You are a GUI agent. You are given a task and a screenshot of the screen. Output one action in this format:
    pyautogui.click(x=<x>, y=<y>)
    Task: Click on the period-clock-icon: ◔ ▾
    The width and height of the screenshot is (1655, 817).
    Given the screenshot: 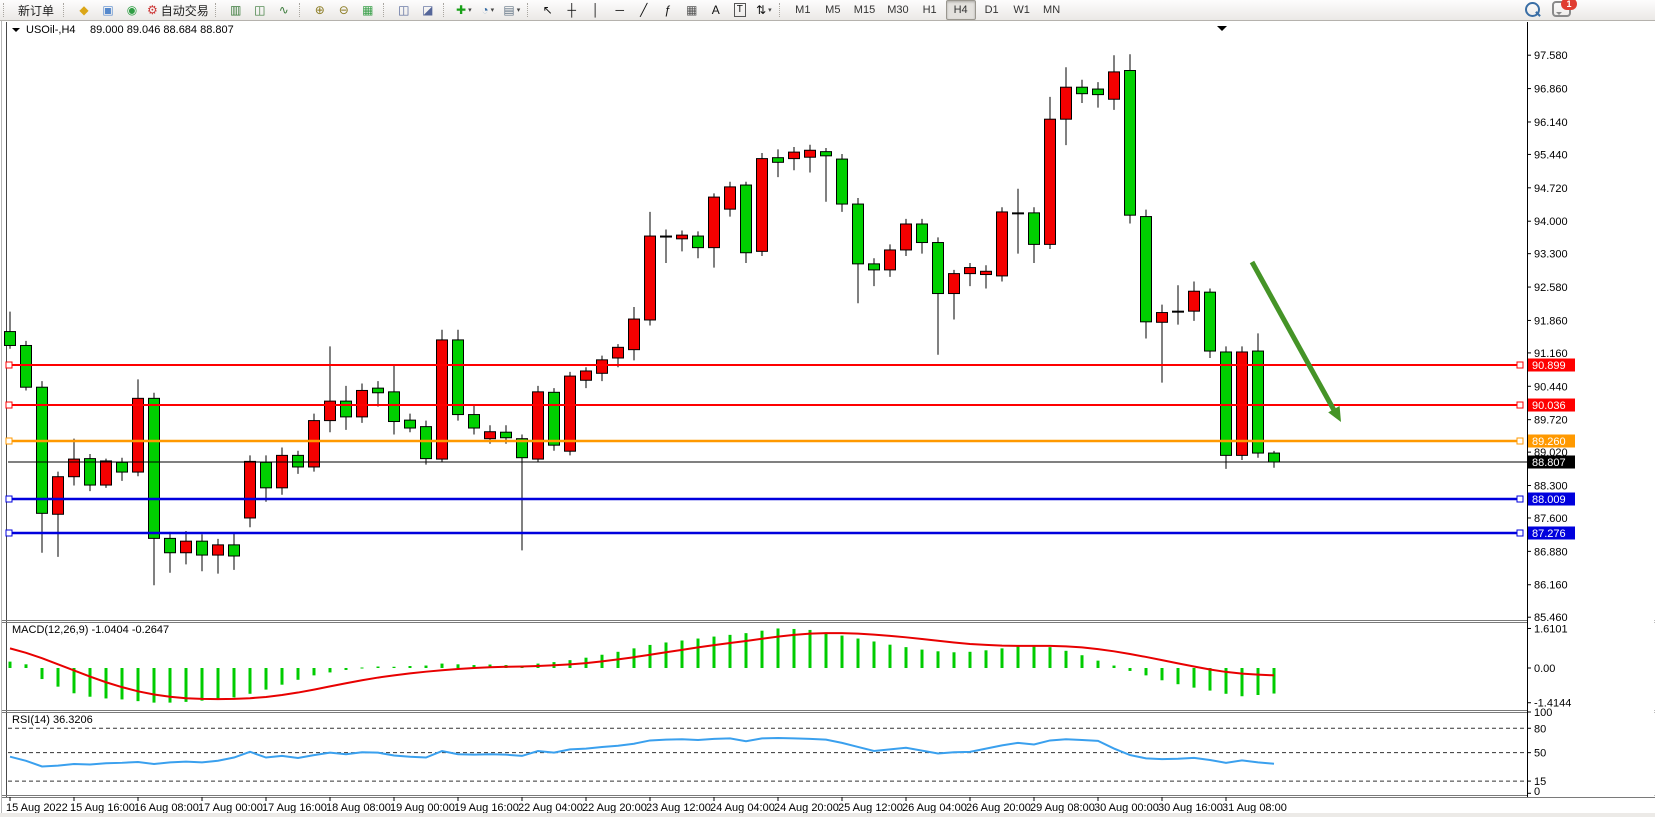 What is the action you would take?
    pyautogui.click(x=488, y=10)
    